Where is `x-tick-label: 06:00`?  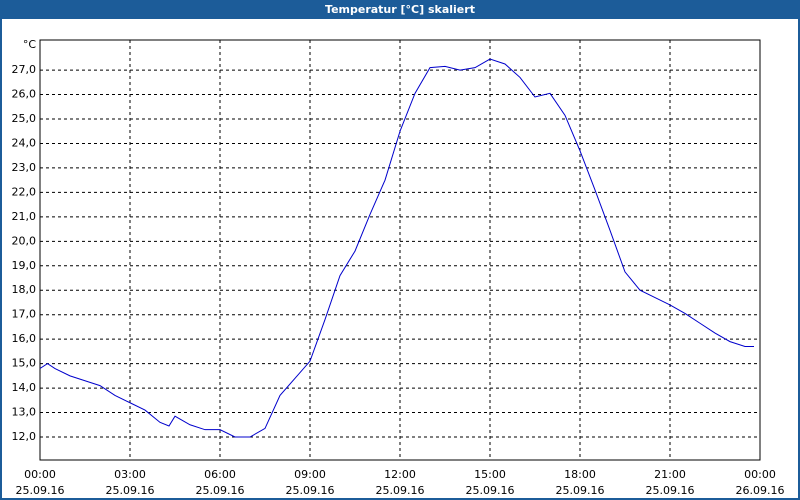 x-tick-label: 06:00 is located at coordinates (220, 474).